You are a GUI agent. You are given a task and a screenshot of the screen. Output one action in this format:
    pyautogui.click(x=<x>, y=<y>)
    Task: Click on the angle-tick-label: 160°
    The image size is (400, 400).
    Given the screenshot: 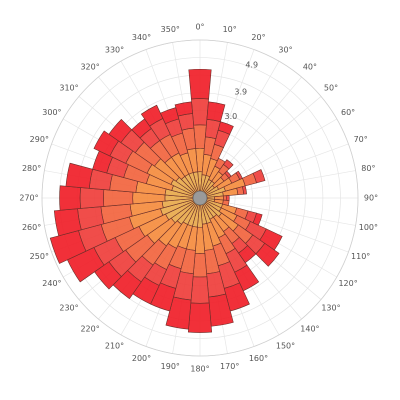 What is the action you would take?
    pyautogui.click(x=258, y=358)
    